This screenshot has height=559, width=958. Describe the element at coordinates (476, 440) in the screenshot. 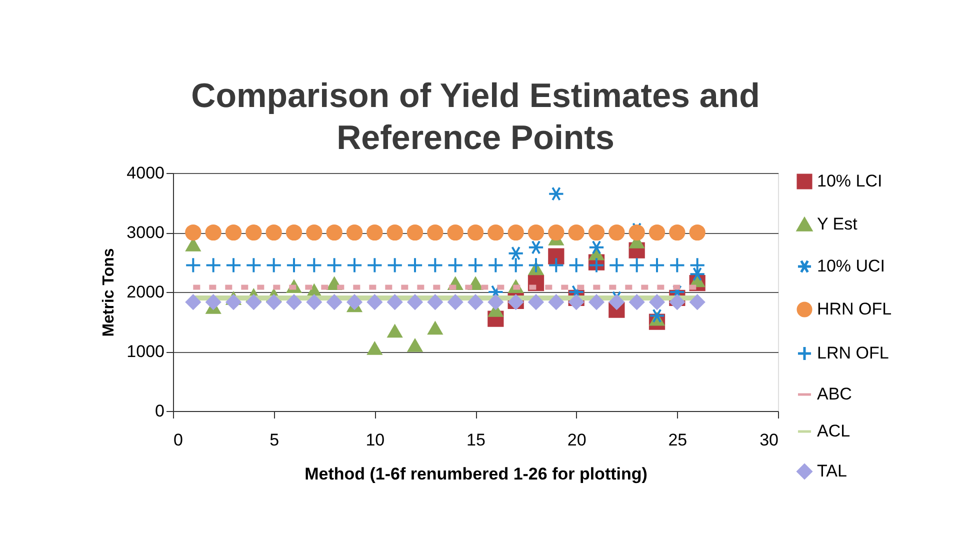

I see `x-tick-label: 15` at that location.